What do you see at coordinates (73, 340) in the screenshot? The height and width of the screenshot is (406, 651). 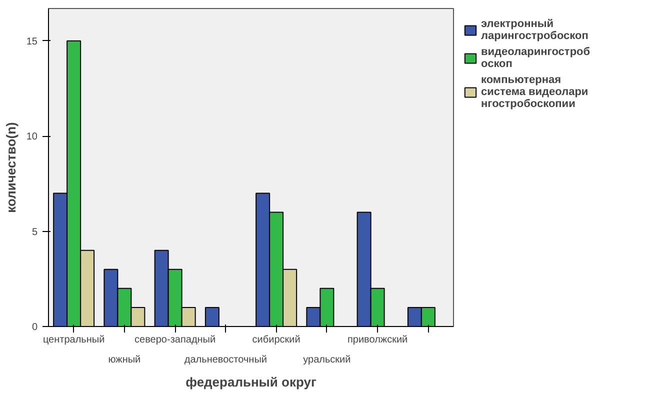 I see `x-tick-label: центральный` at bounding box center [73, 340].